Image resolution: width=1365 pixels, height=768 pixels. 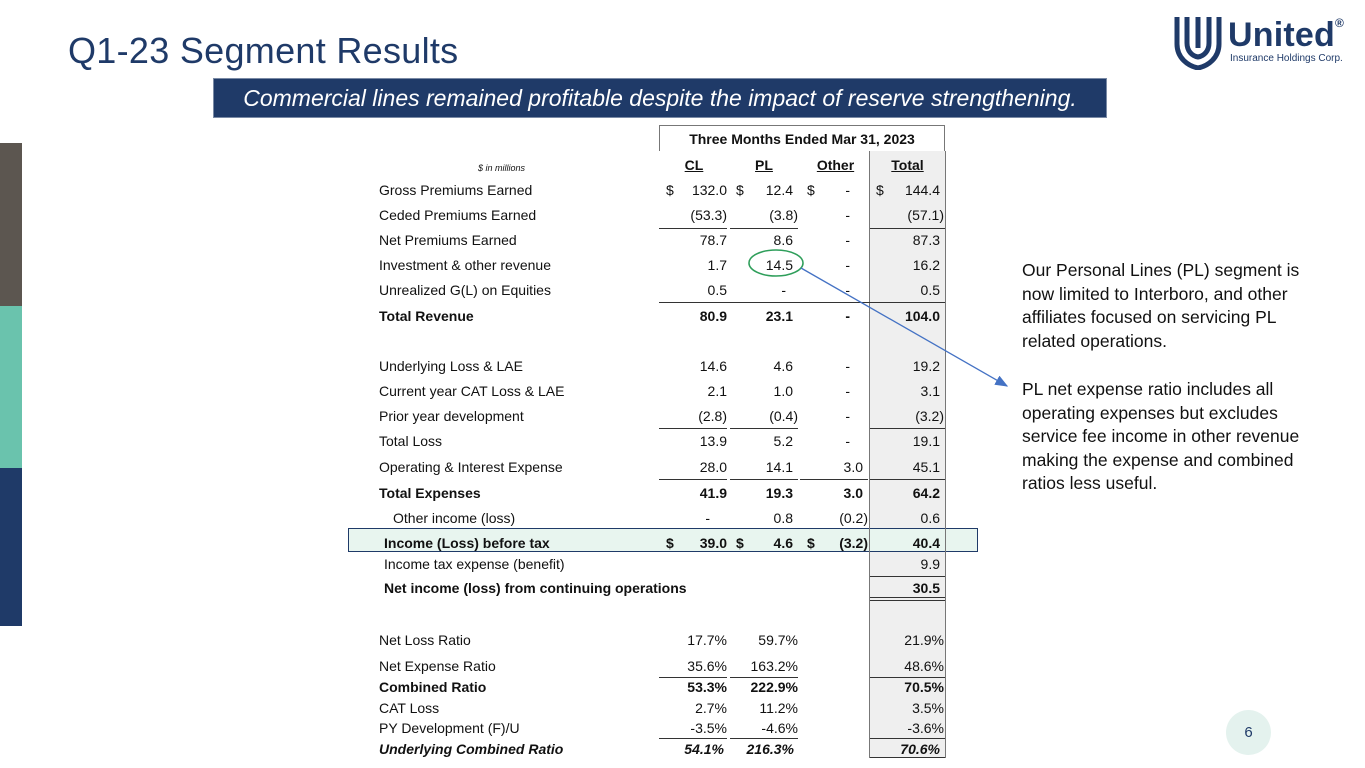 What do you see at coordinates (502, 168) in the screenshot?
I see `units-note: $ in millions` at bounding box center [502, 168].